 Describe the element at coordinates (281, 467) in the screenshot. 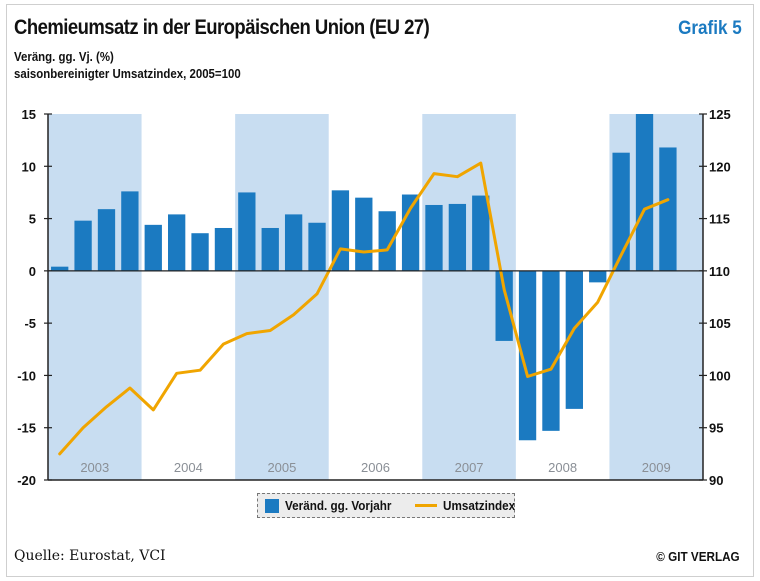

I see `year-label-2005: 2005` at that location.